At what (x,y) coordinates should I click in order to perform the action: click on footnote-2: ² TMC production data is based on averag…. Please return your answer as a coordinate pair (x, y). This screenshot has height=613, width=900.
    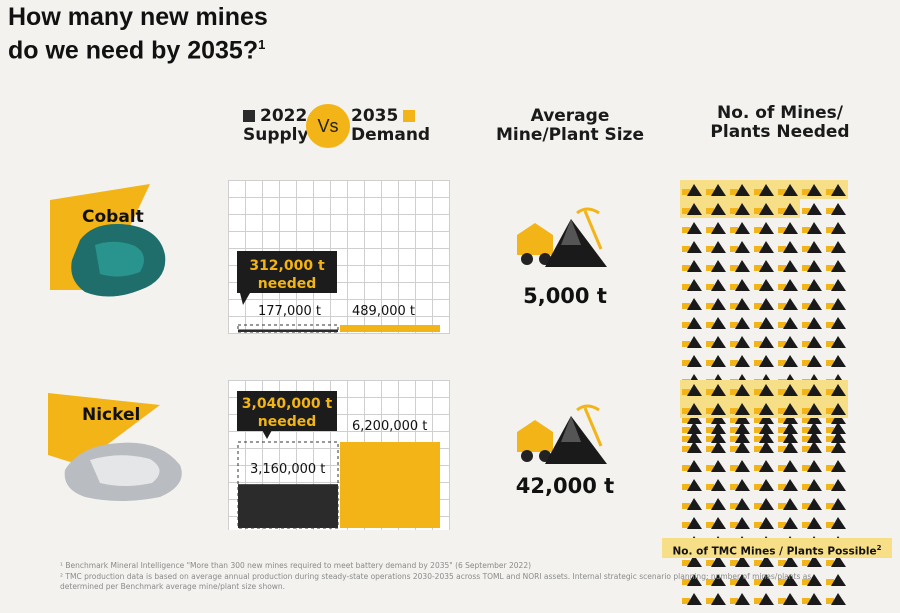
    Looking at the image, I should click on (436, 576).